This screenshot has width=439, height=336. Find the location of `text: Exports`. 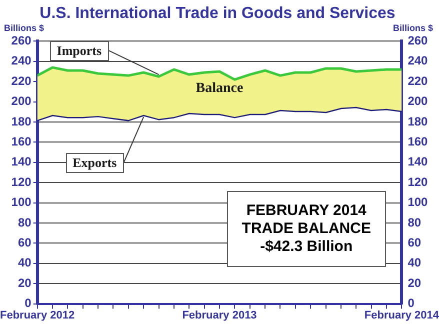

text: Exports is located at coordinates (95, 162).